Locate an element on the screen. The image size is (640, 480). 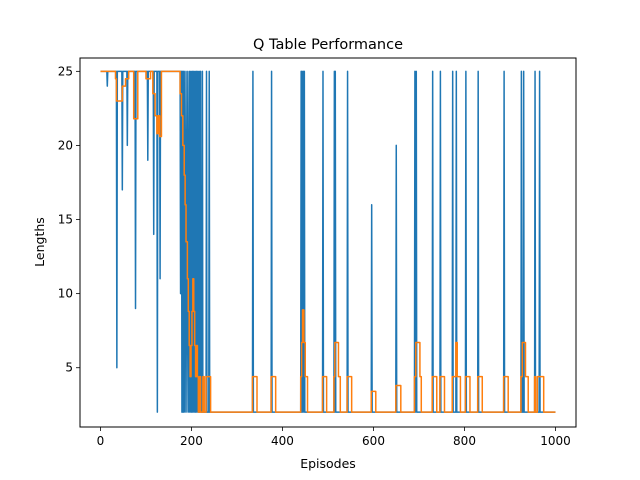
x-tick-label: 1000 is located at coordinates (555, 441).